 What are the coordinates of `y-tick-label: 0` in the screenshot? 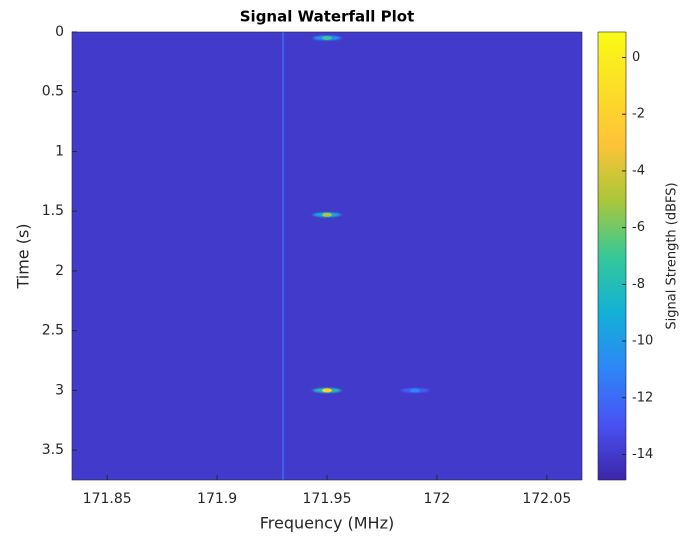 It's located at (59, 32).